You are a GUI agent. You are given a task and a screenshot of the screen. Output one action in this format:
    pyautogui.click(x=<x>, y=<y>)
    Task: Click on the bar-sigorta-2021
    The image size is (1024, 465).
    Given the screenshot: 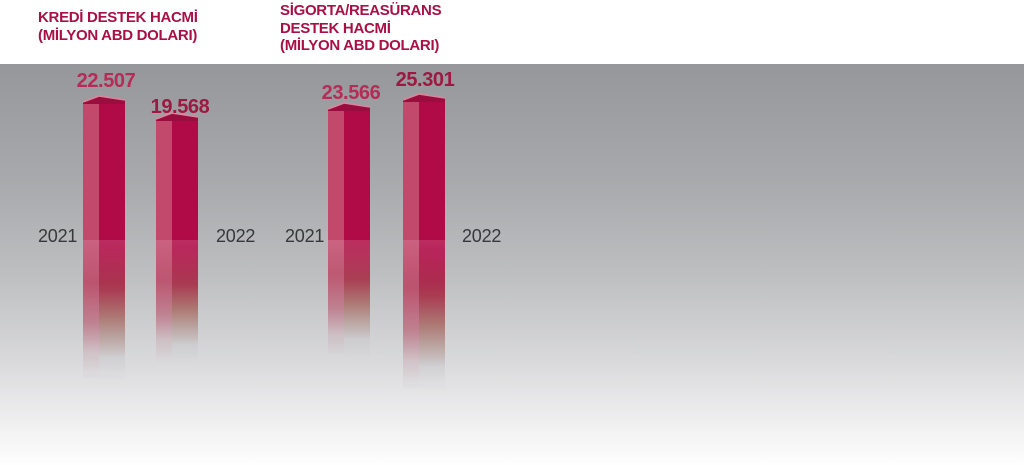 What is the action you would take?
    pyautogui.click(x=349, y=231)
    